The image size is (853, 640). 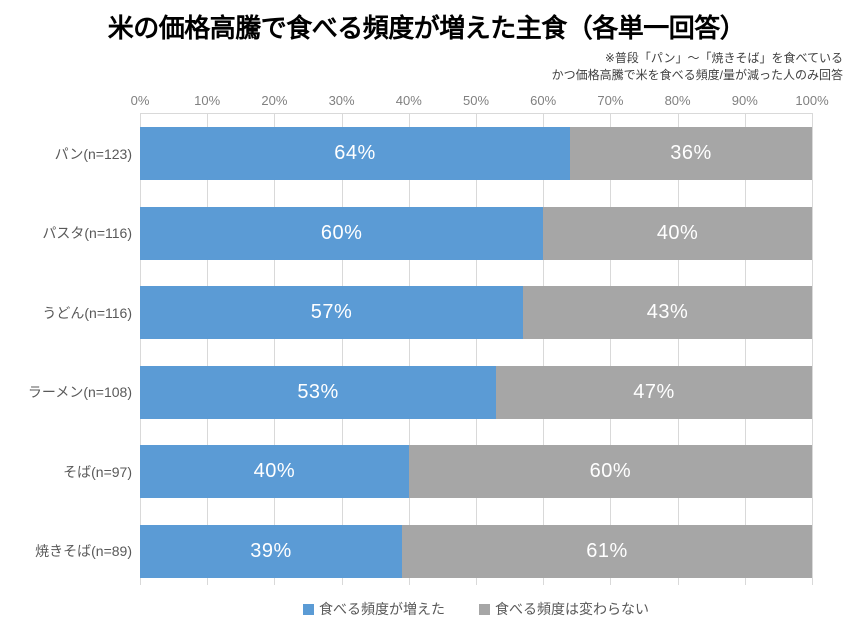 I want to click on bar-segment-unchanged: 40%, so click(x=677, y=233).